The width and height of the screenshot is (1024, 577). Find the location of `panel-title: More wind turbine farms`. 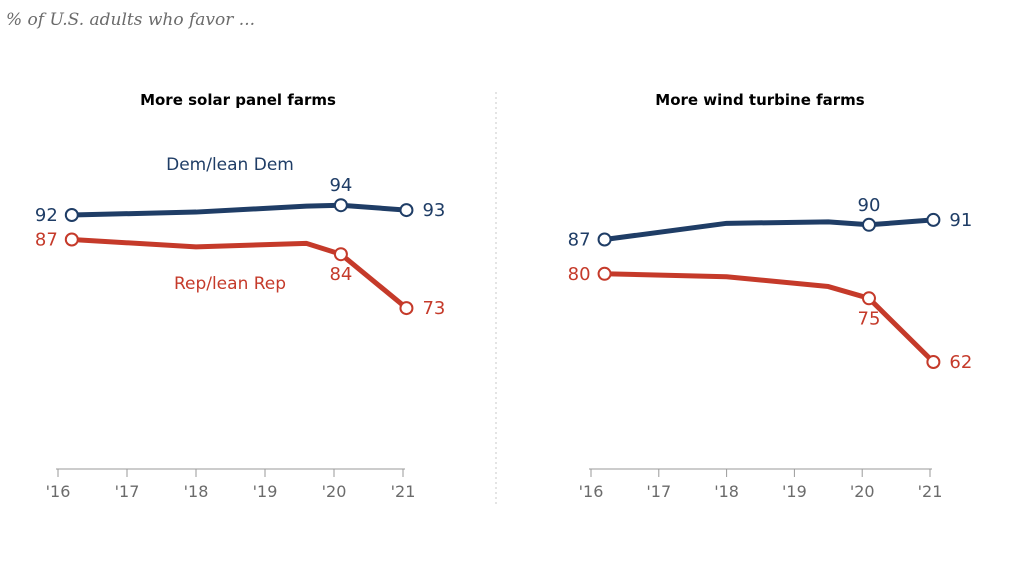

panel-title: More wind turbine farms is located at coordinates (760, 100).